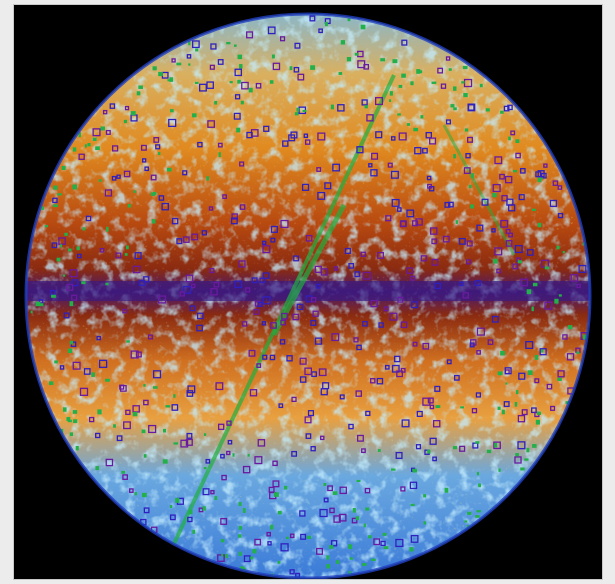 This screenshot has height=584, width=615. Describe the element at coordinates (479, 190) in the screenshot. I see `scan-streak` at that location.